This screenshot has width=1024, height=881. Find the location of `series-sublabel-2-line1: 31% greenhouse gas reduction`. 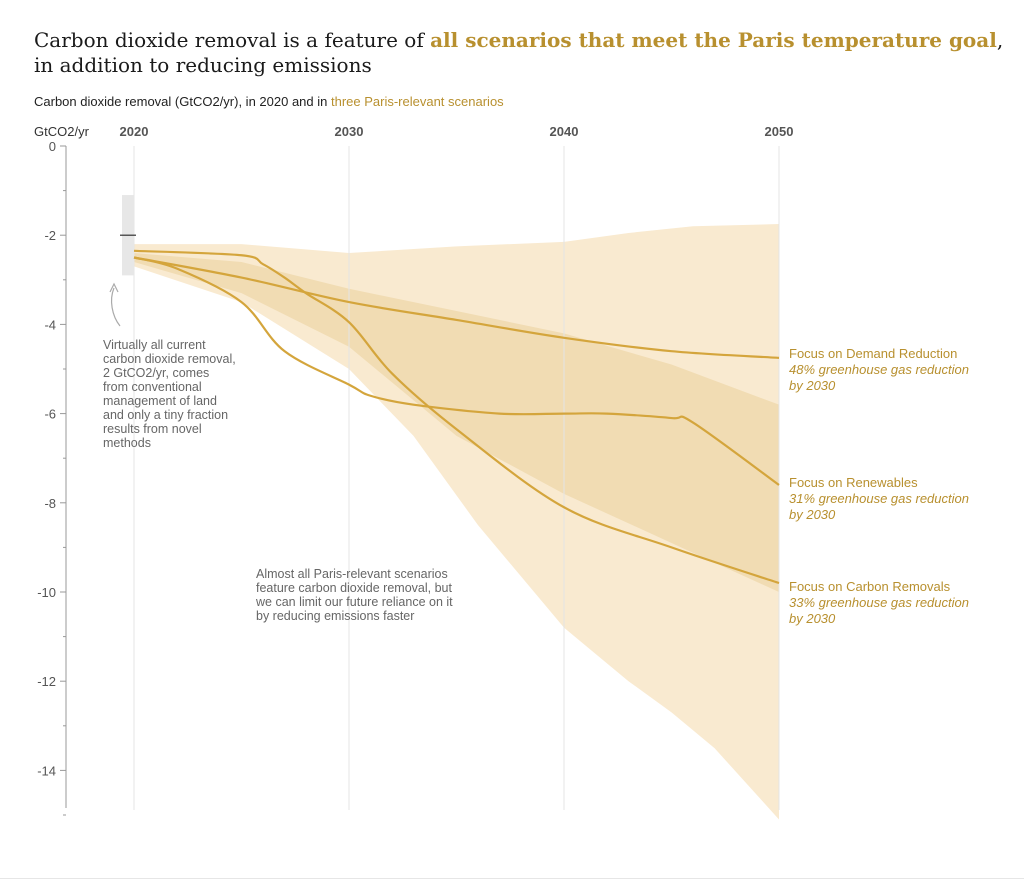

series-sublabel-2-line1: 31% greenhouse gas reduction is located at coordinates (879, 498).